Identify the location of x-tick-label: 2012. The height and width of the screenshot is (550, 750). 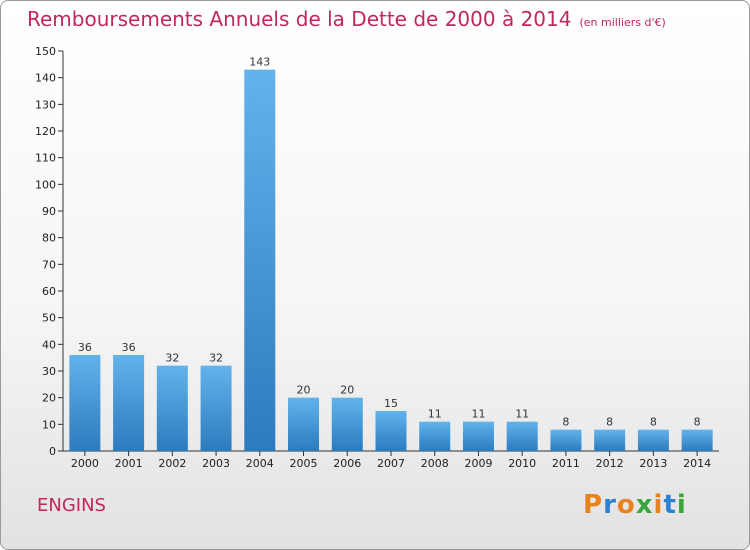
(610, 463).